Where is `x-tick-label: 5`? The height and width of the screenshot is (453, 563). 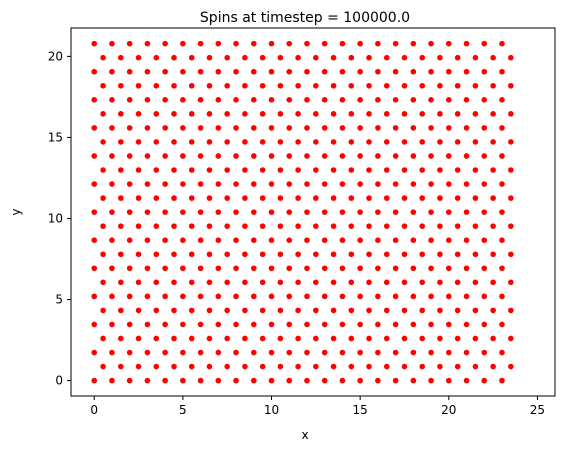 x-tick-label: 5 is located at coordinates (183, 410).